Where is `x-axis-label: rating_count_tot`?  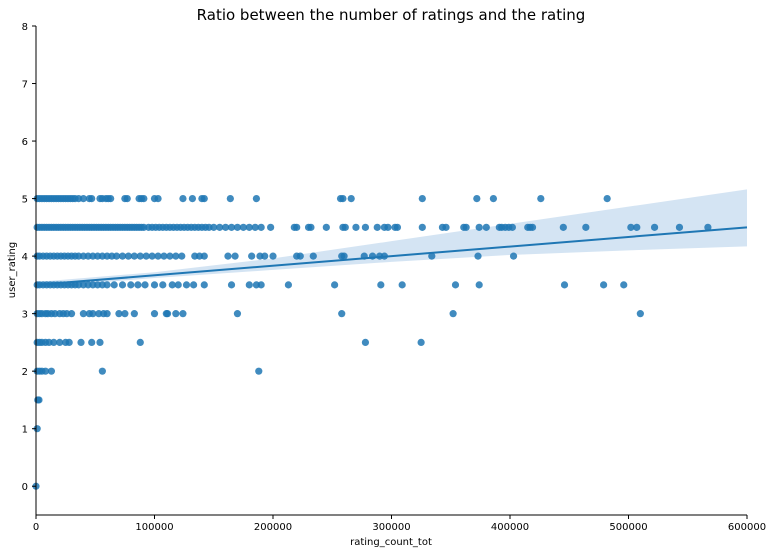 x-axis-label: rating_count_tot is located at coordinates (391, 542).